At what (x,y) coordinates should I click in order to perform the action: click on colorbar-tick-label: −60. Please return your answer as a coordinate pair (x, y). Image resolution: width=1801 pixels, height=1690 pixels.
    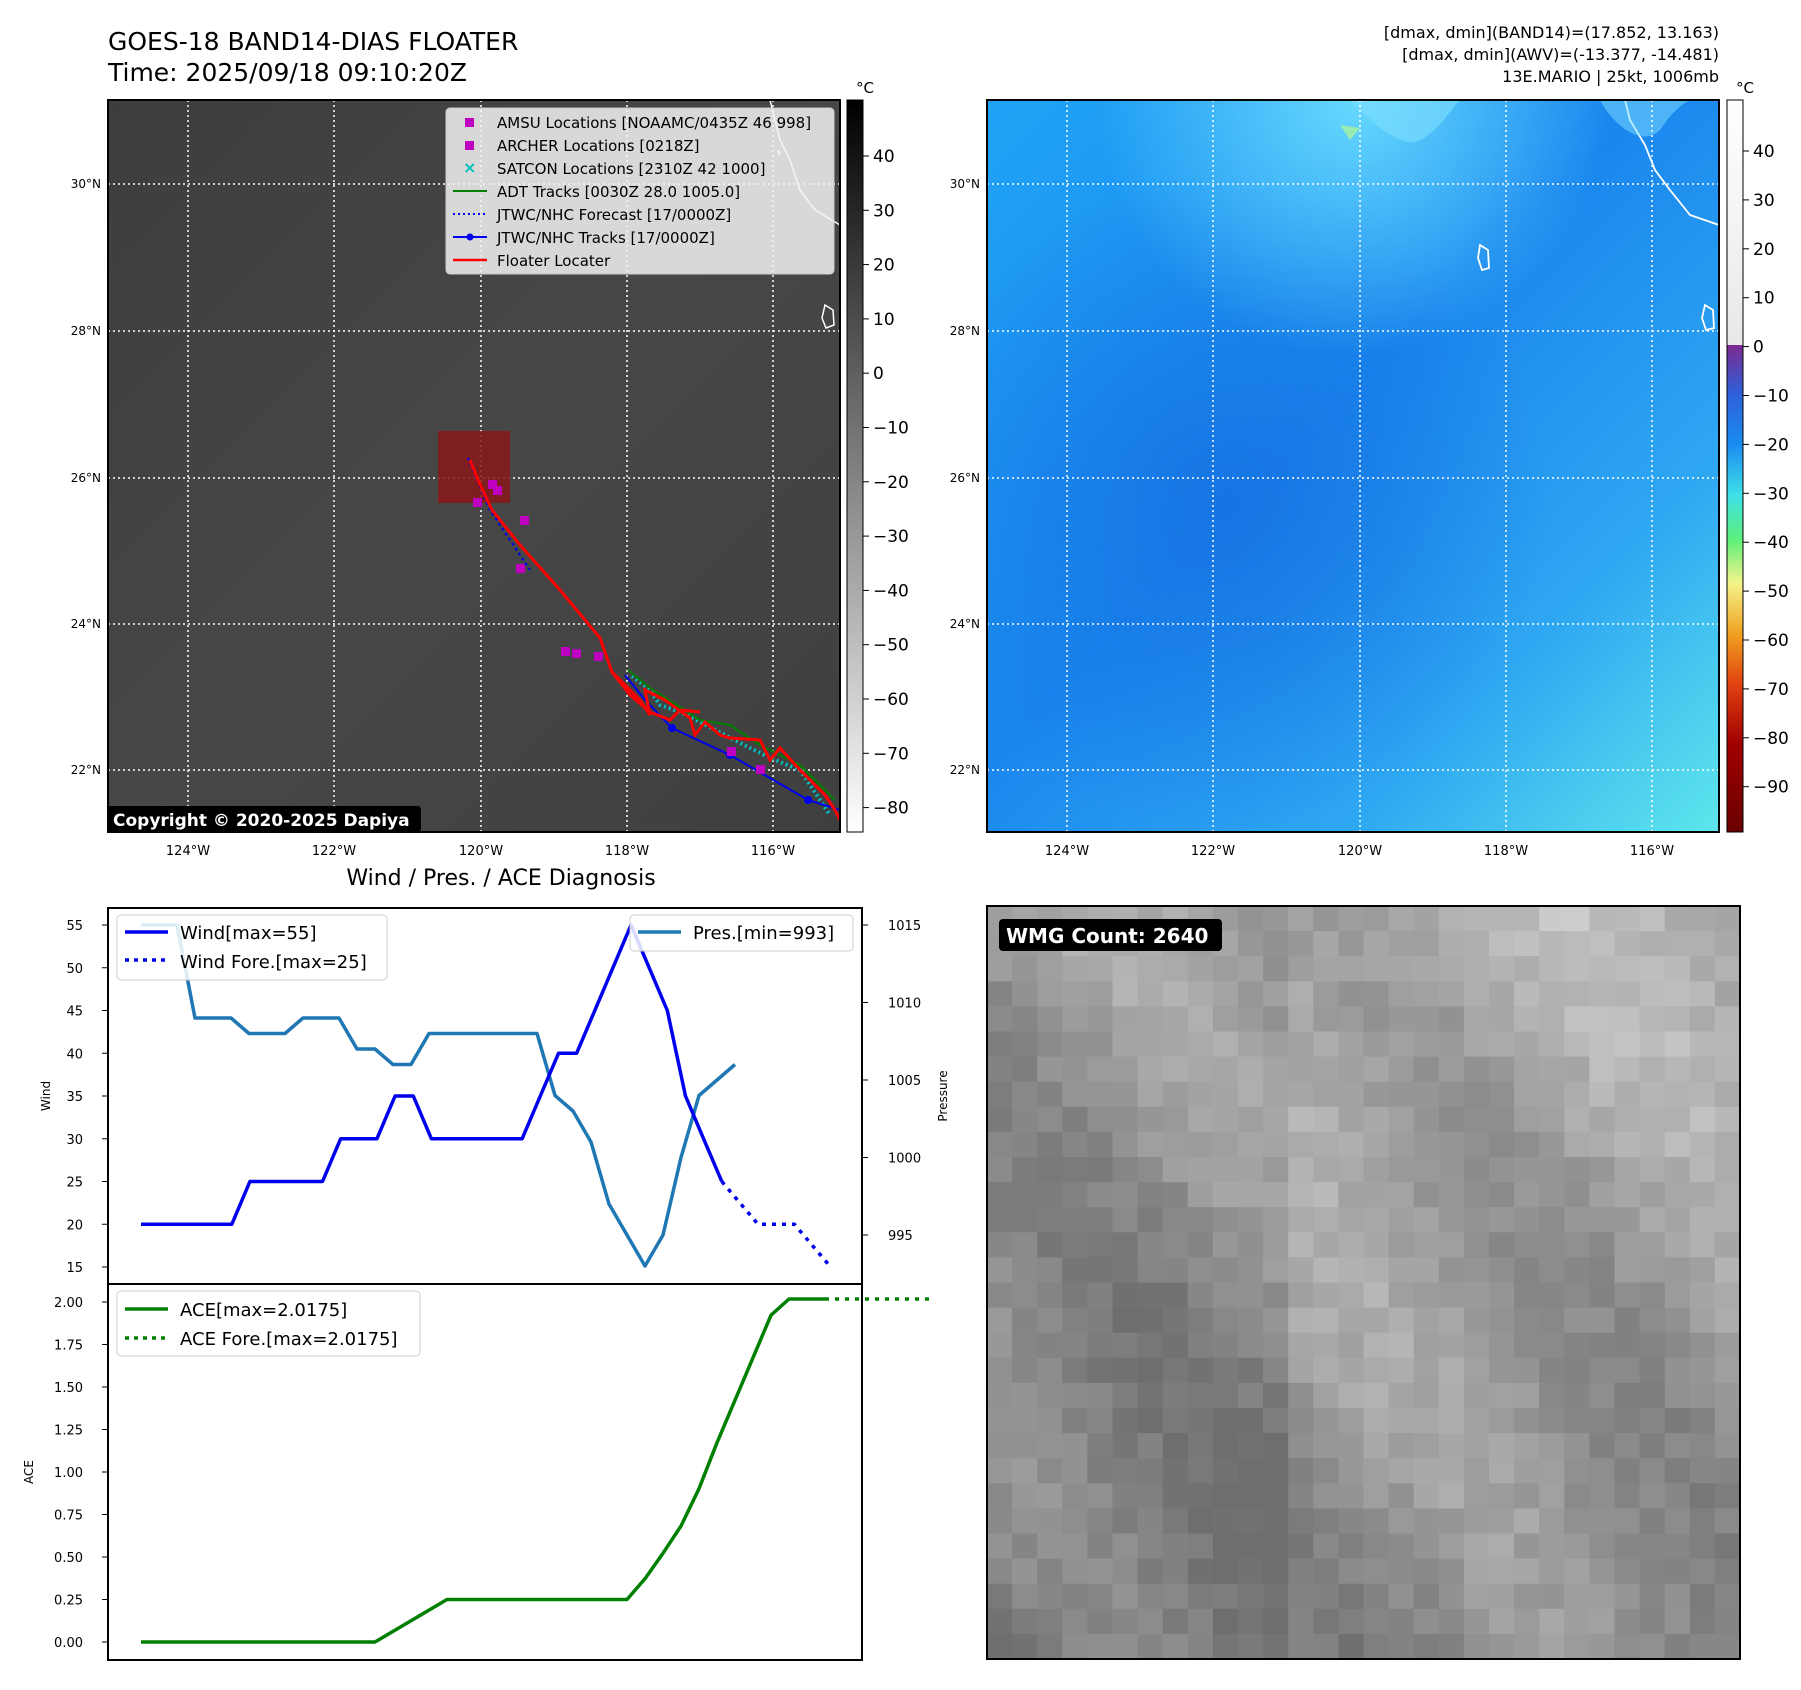
    Looking at the image, I should click on (891, 700).